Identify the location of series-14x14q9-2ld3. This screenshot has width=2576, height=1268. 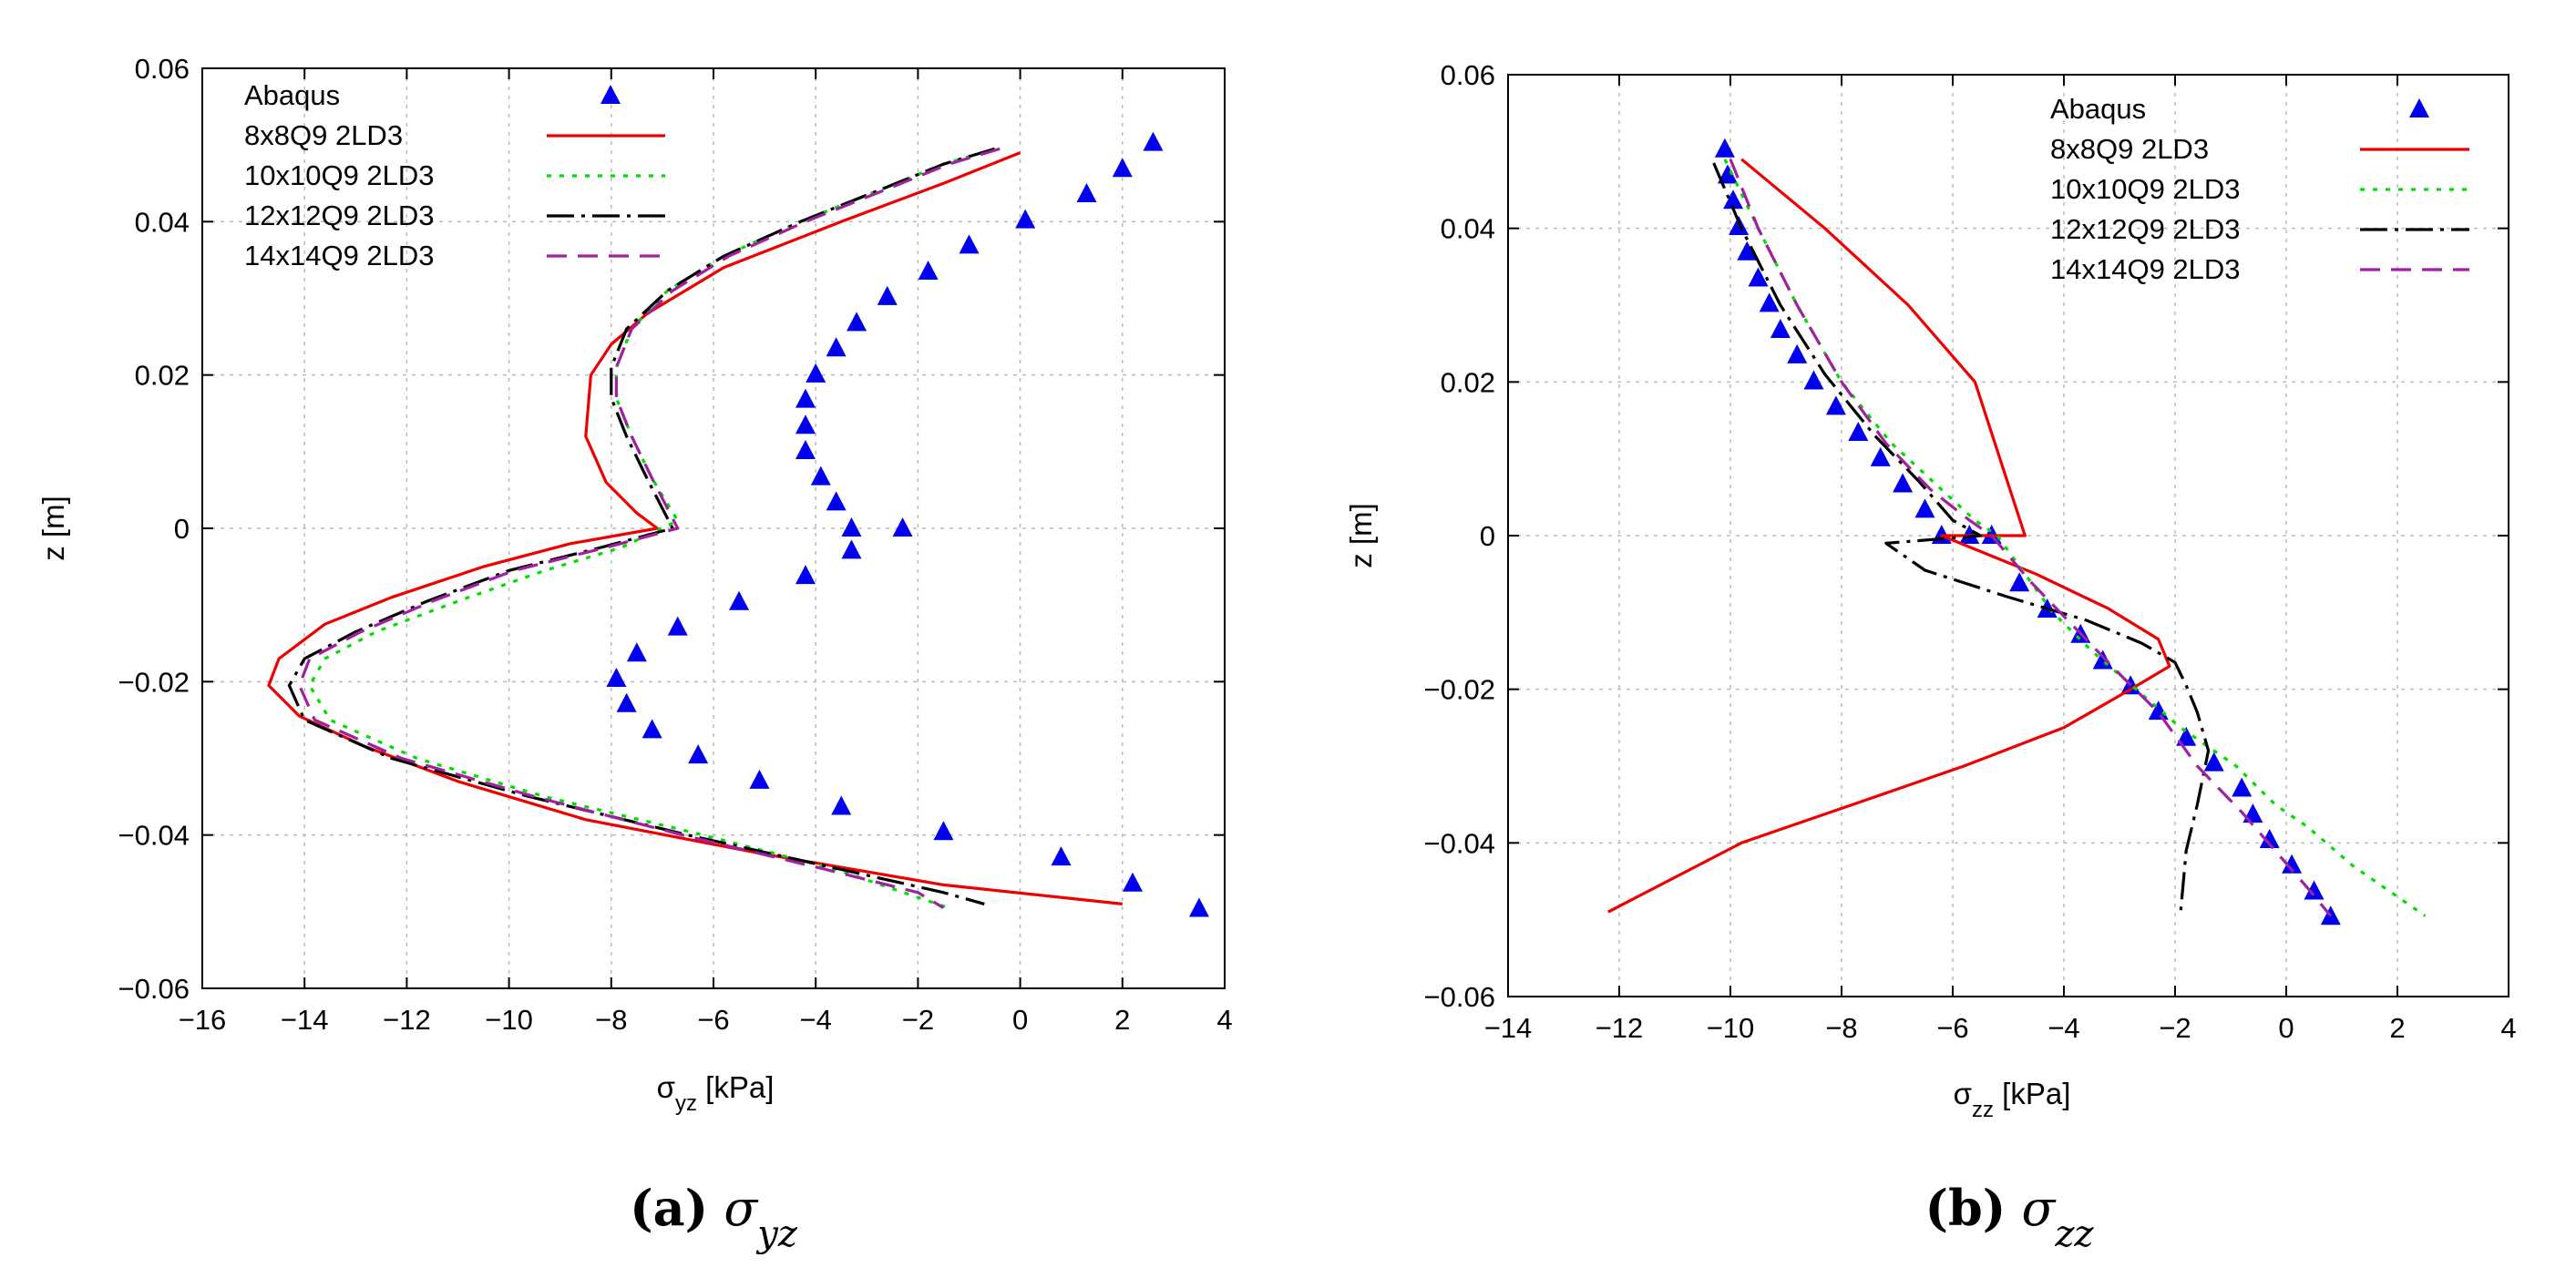
(2031, 537).